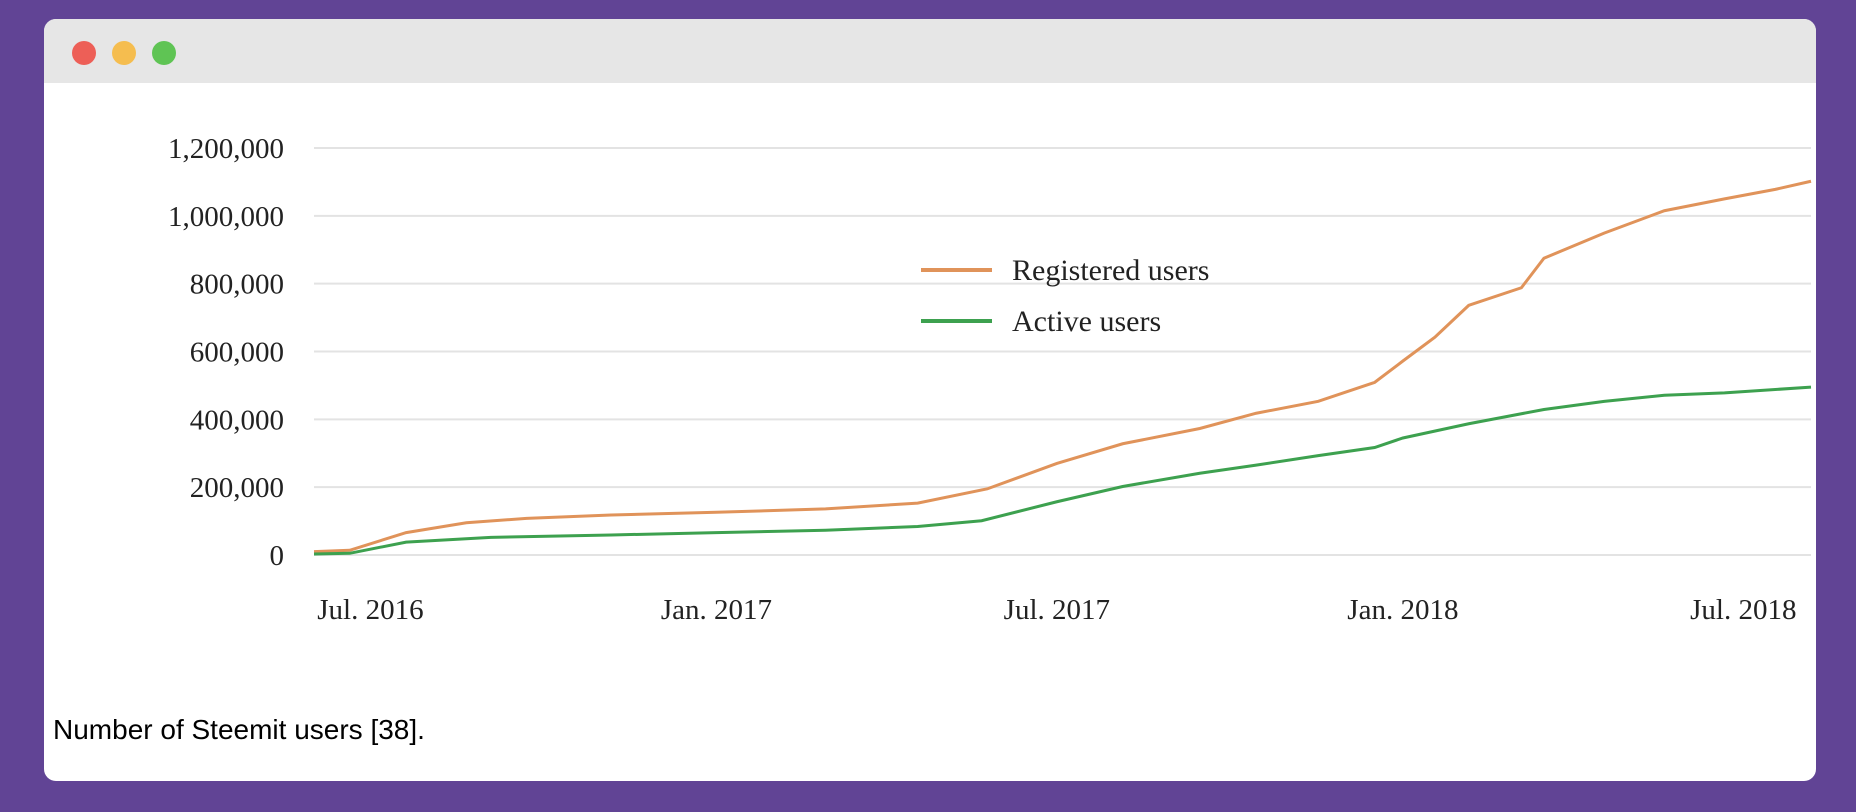 The height and width of the screenshot is (812, 1856). Describe the element at coordinates (237, 488) in the screenshot. I see `y-tick-label: 200,000` at that location.